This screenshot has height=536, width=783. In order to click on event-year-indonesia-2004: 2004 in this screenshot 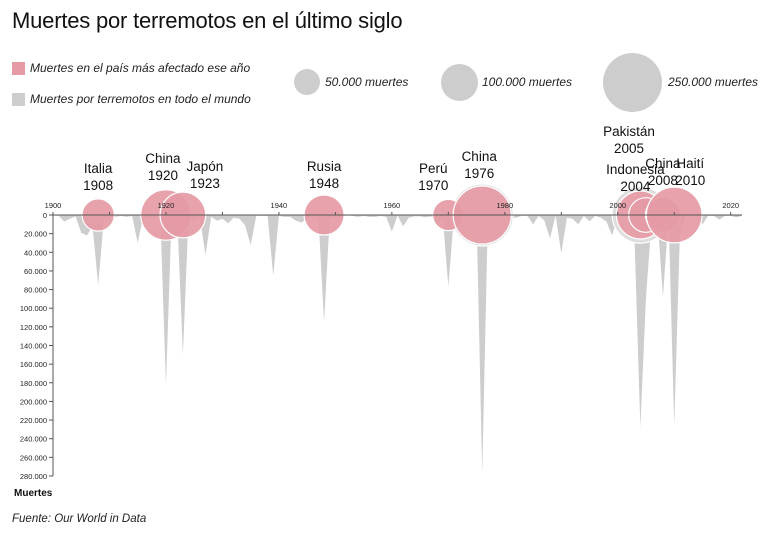, I will do `click(635, 186)`.